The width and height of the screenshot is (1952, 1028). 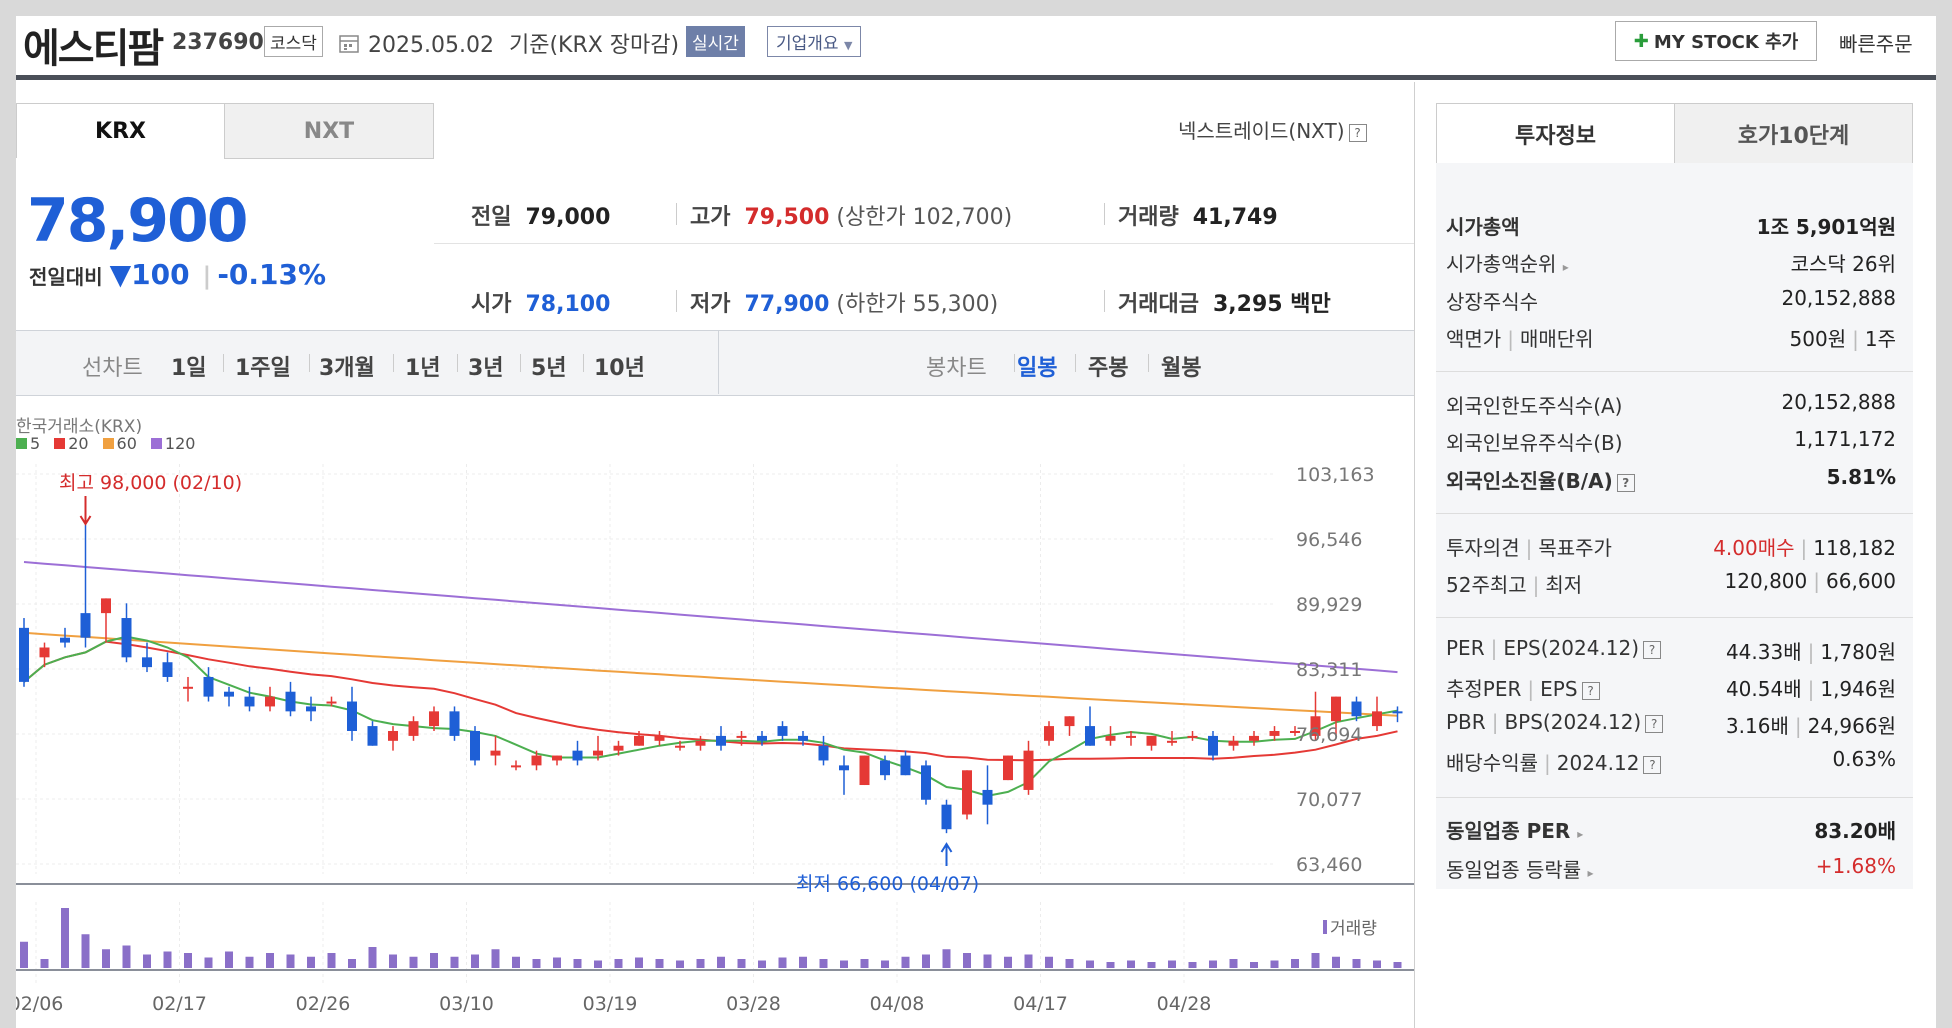 What do you see at coordinates (1484, 689) in the screenshot?
I see `info-label-text: 추정PER` at bounding box center [1484, 689].